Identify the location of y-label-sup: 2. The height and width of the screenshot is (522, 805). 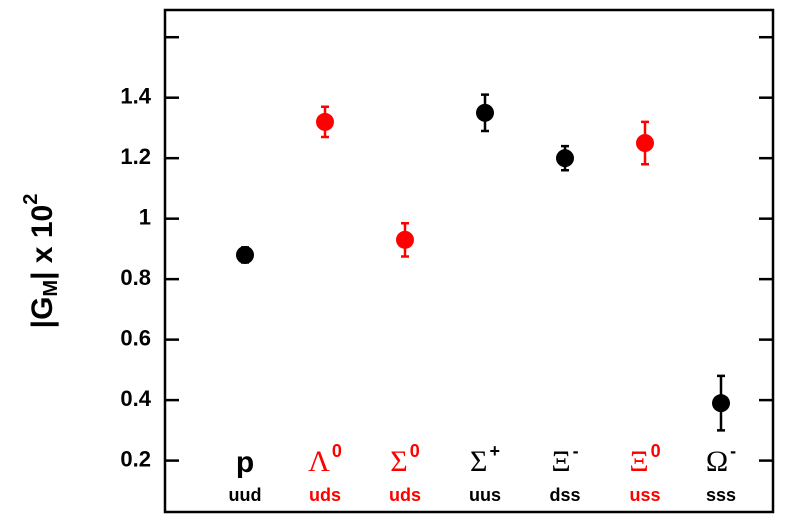
(31, 199).